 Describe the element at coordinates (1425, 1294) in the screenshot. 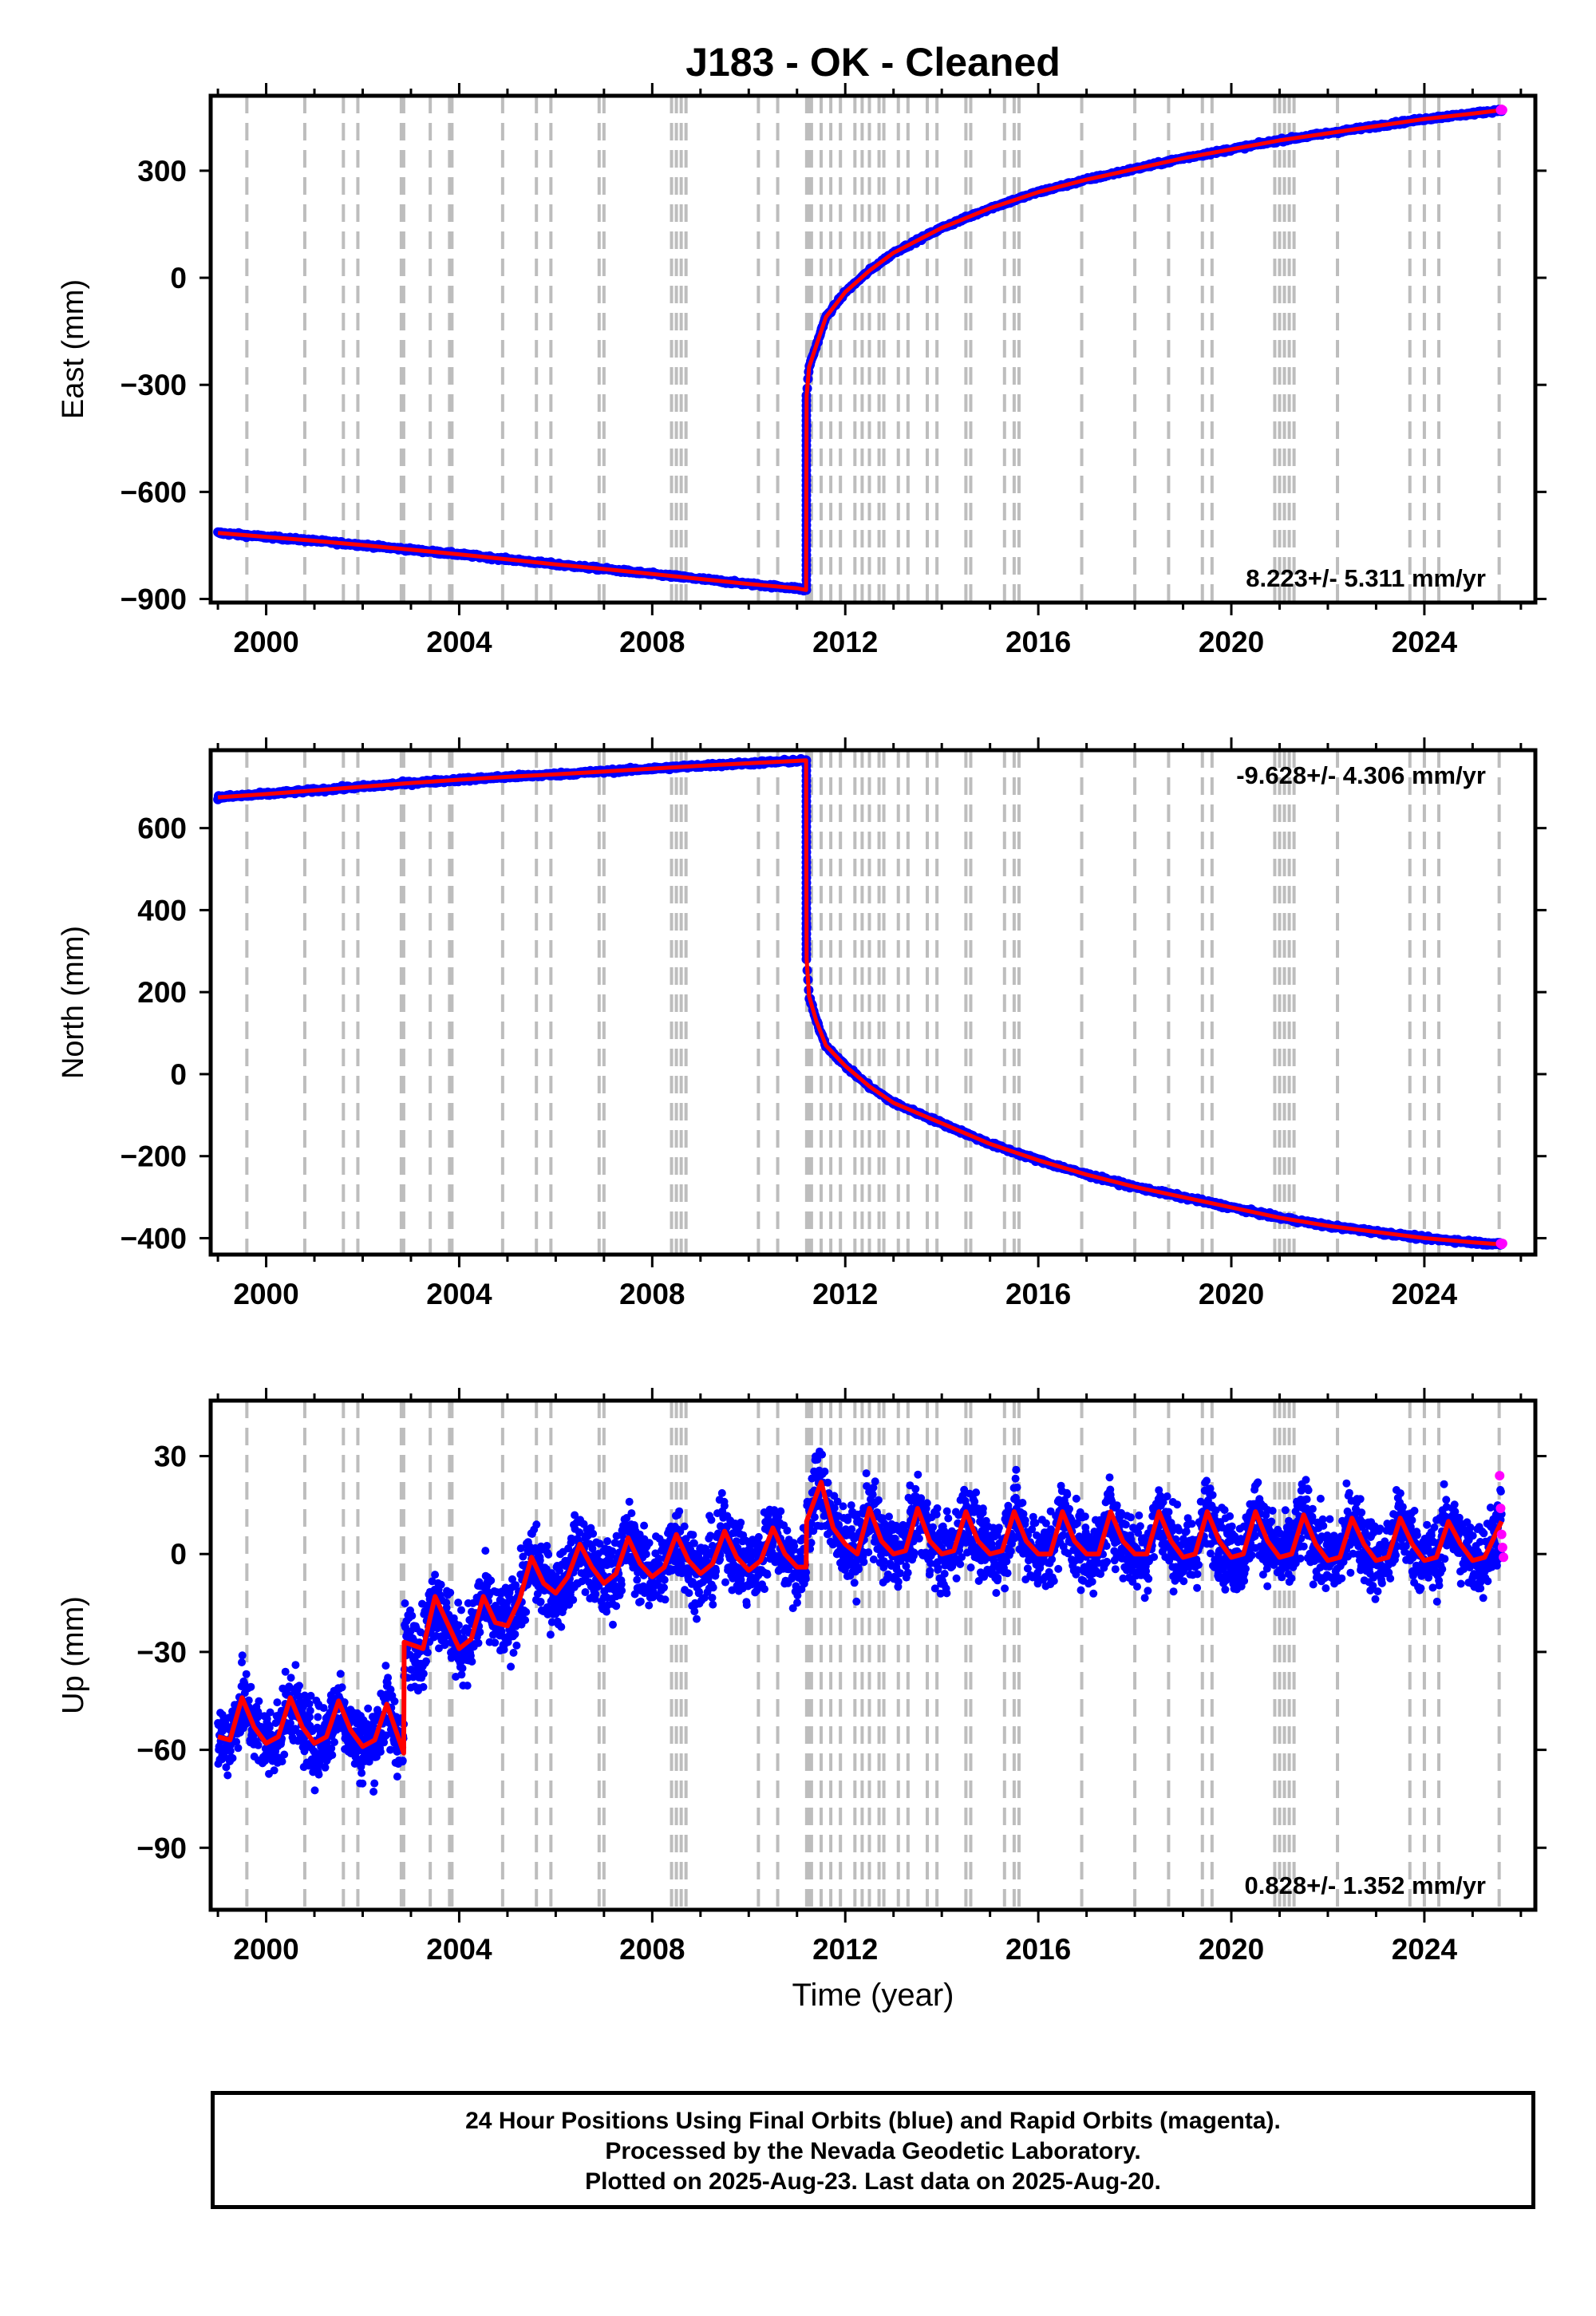

I see `x-tick-label: 2024` at that location.